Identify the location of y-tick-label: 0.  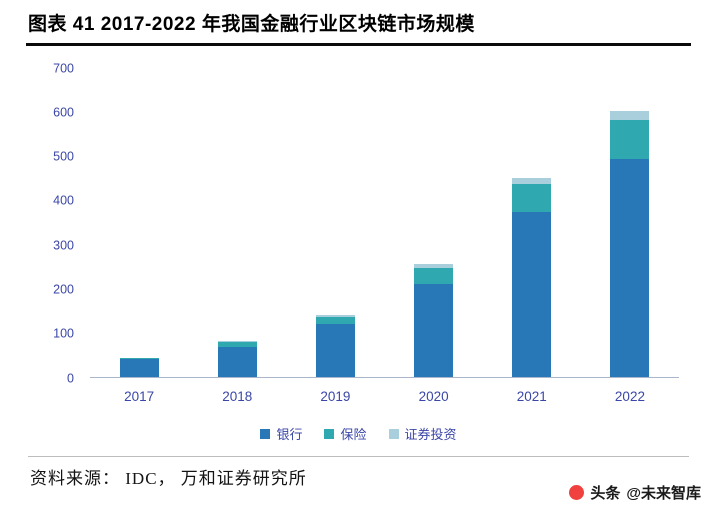
(70, 377).